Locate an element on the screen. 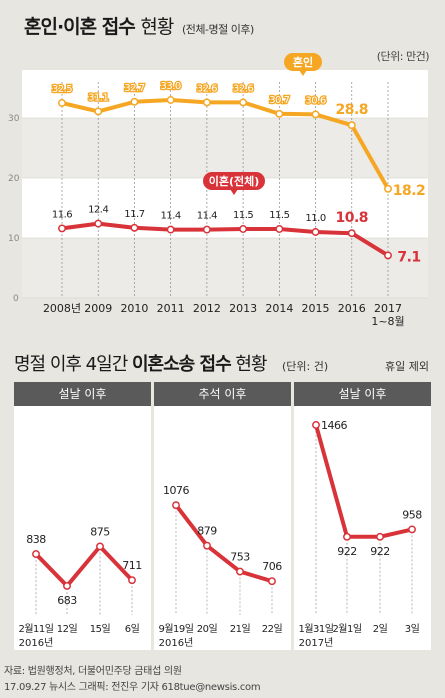 The height and width of the screenshot is (698, 445). x-tick-label: 6일 is located at coordinates (132, 629).